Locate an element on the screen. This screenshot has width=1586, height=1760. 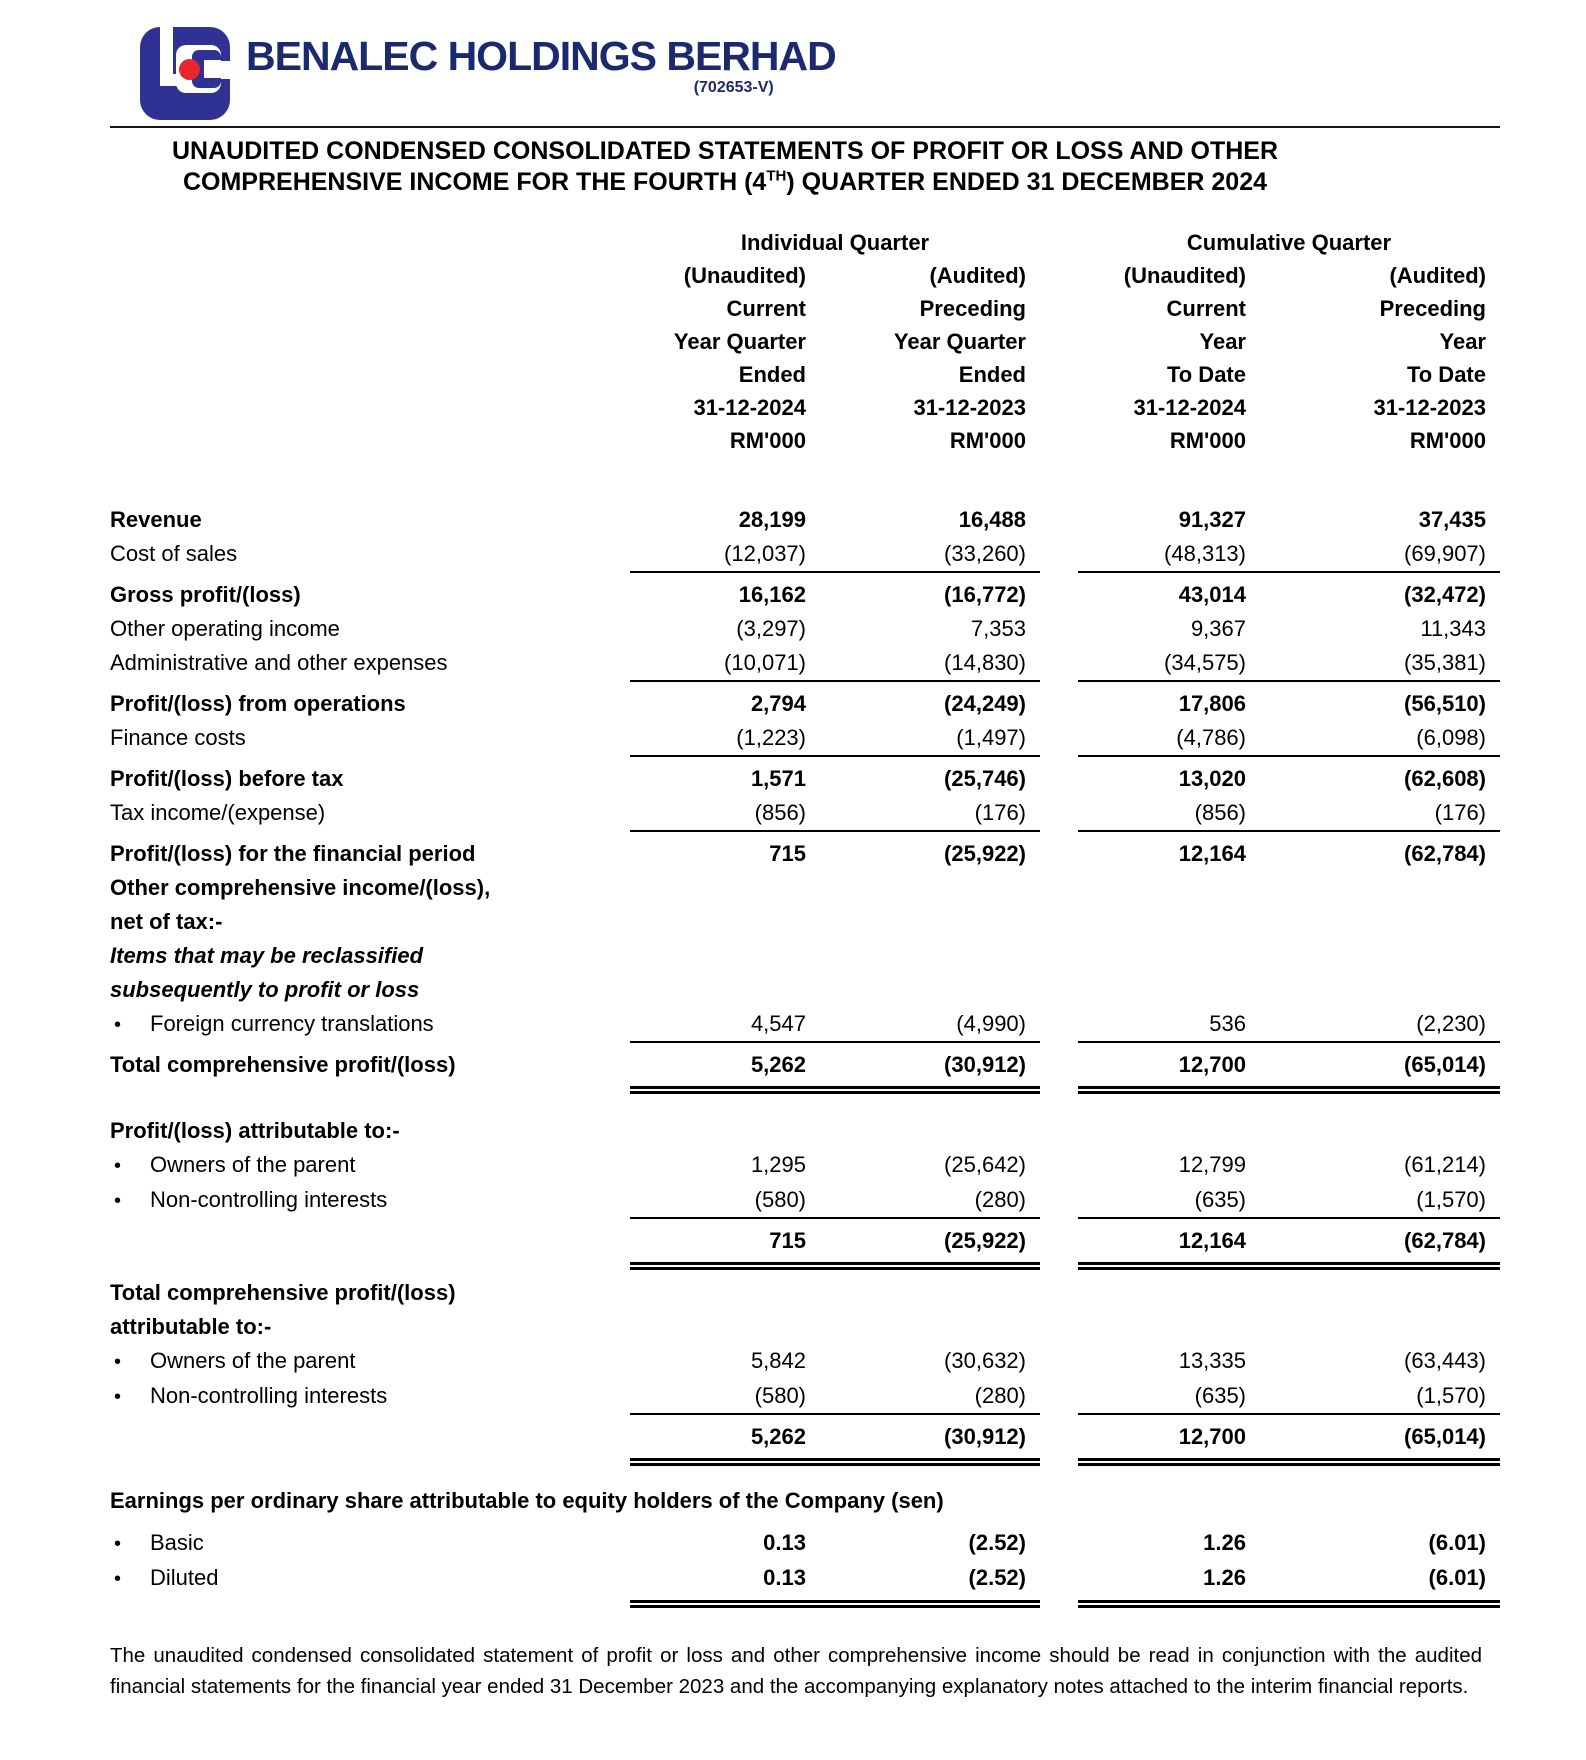
value-cell: 12,700 is located at coordinates (1212, 1064).